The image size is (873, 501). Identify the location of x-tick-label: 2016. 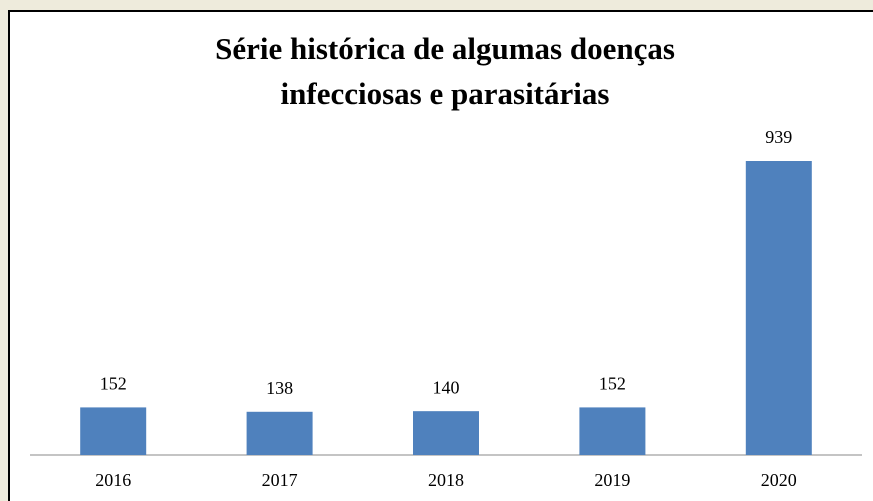
(113, 480).